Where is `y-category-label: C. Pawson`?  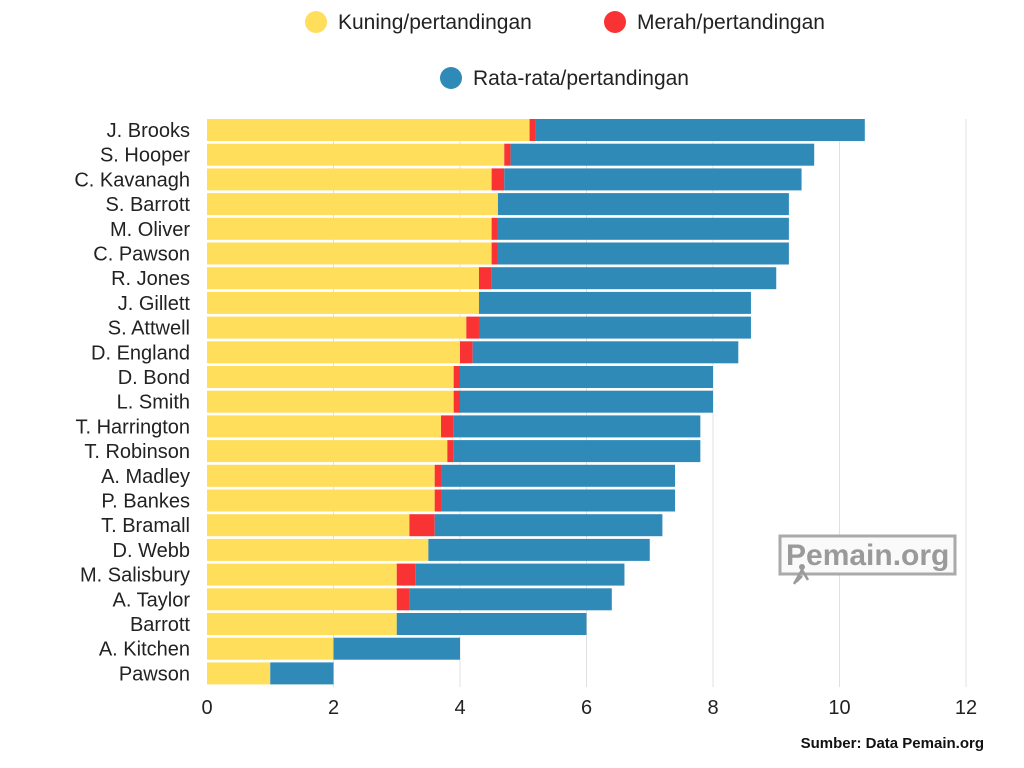
y-category-label: C. Pawson is located at coordinates (141, 255).